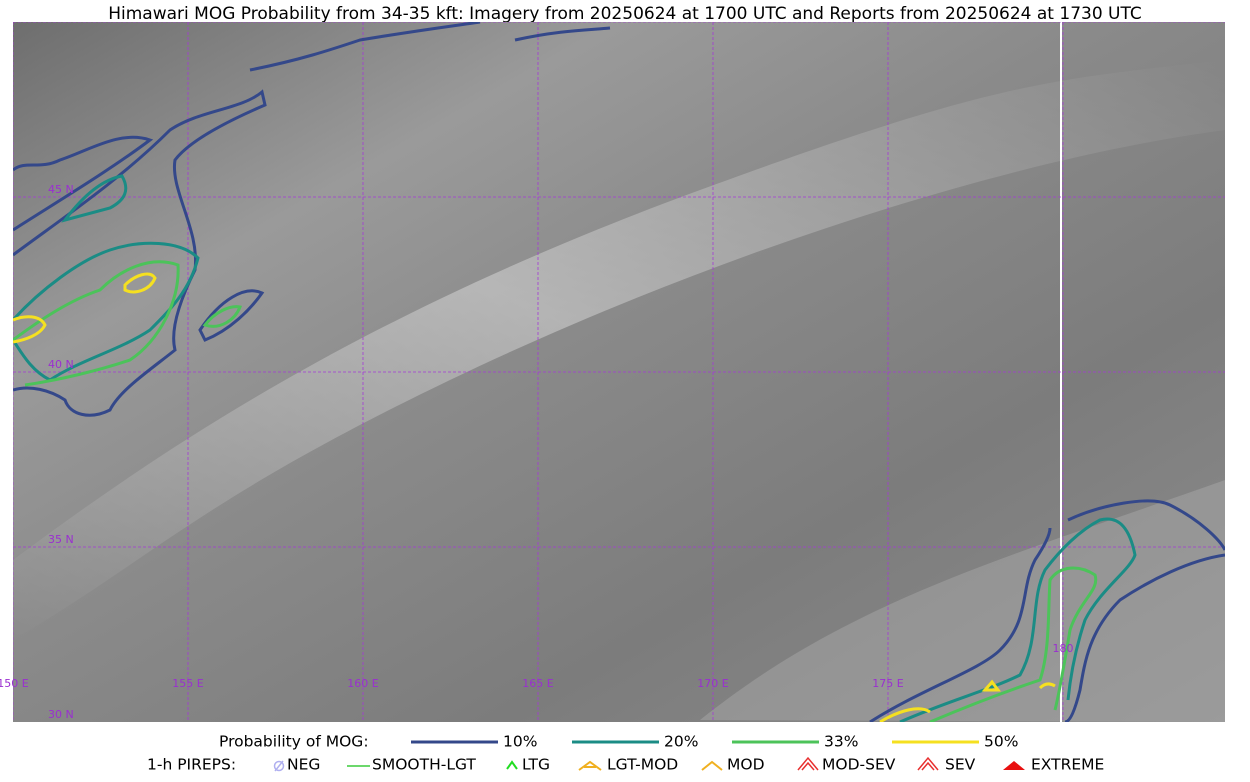 This screenshot has width=1250, height=782. Describe the element at coordinates (618, 742) in the screenshot. I see `legend-probability: Probability of MOG: 10% 20% 33% 50%` at that location.